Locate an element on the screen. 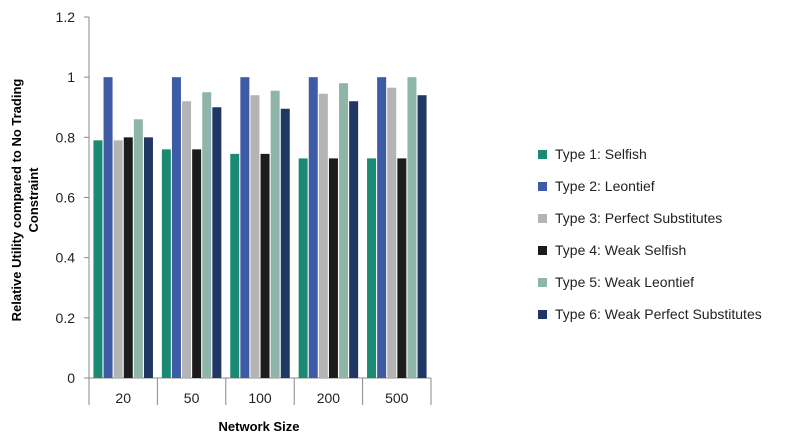  y-axis-title-line-1: Relative Utility compared to No Trading is located at coordinates (16, 200).